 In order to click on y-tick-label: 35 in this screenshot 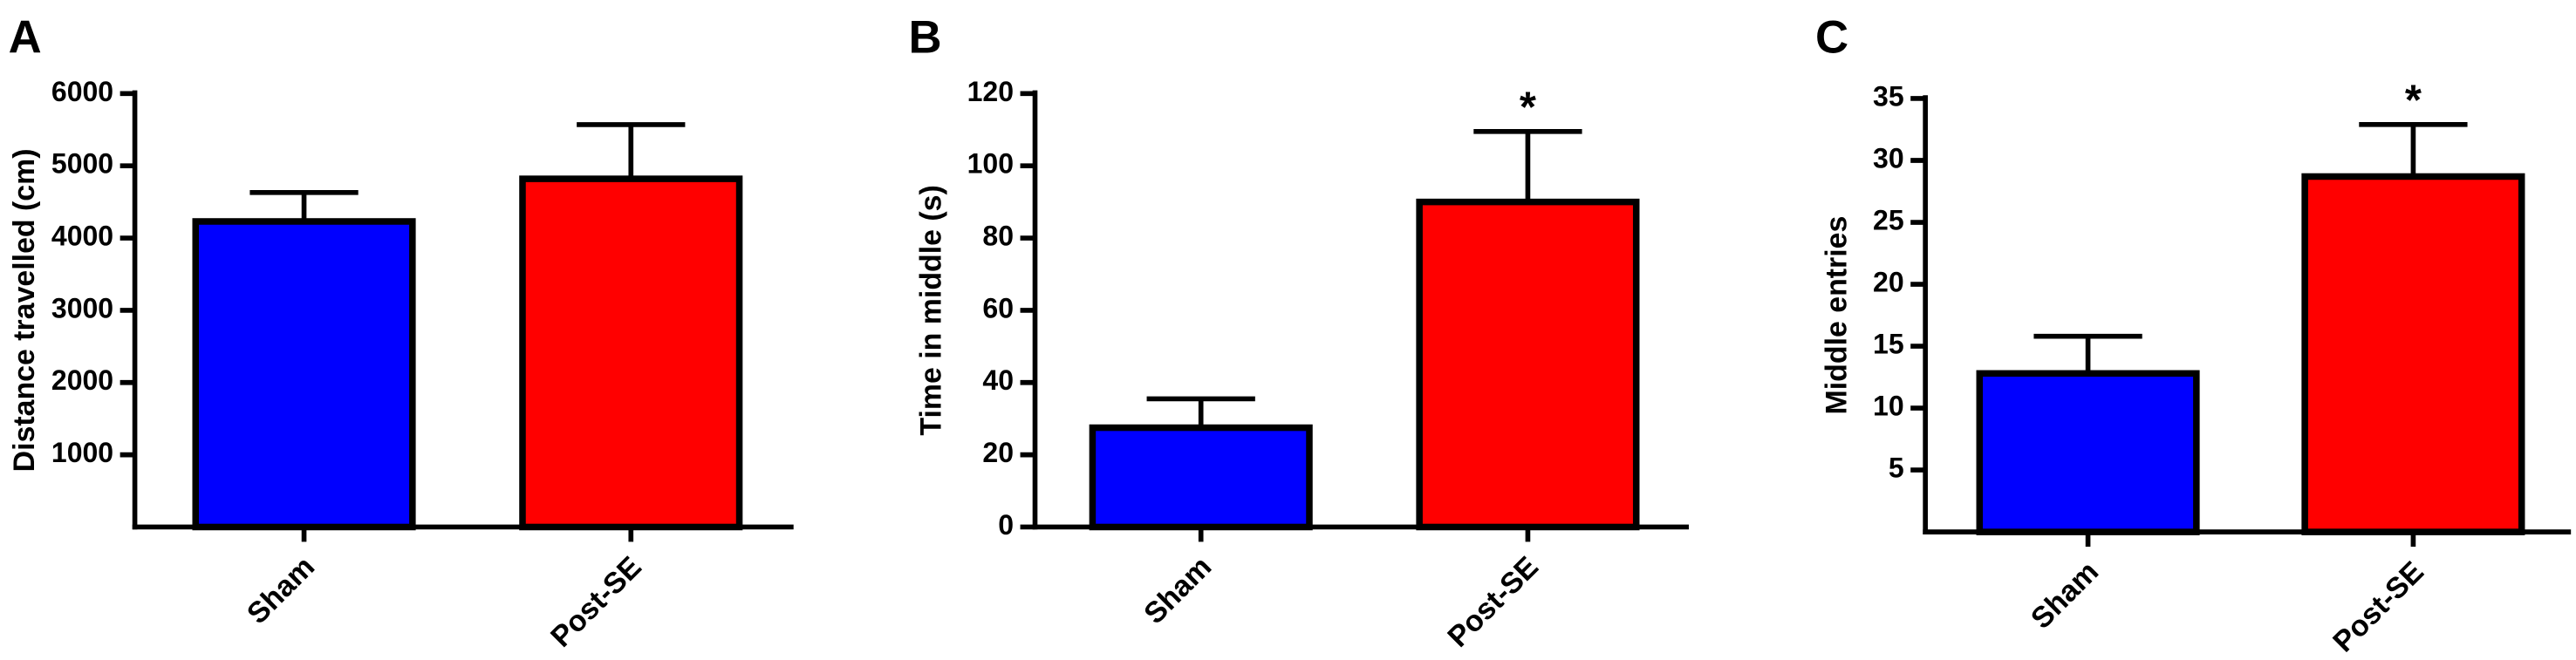, I will do `click(1888, 96)`.